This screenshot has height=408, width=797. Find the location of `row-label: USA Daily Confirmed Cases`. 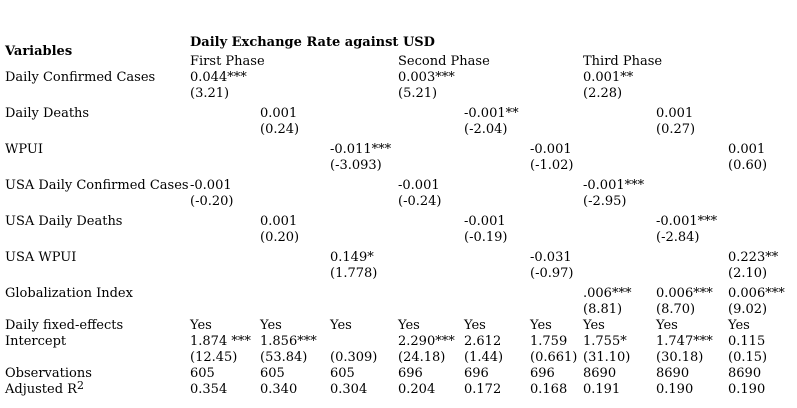

row-label: USA Daily Confirmed Cases is located at coordinates (97, 185).